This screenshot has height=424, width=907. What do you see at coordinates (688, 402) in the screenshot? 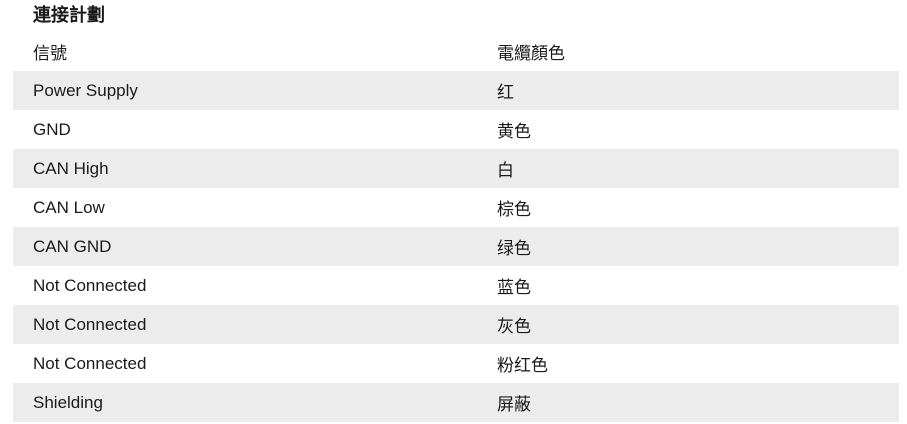
I see `cable-color-cell: 屏蔽` at bounding box center [688, 402].